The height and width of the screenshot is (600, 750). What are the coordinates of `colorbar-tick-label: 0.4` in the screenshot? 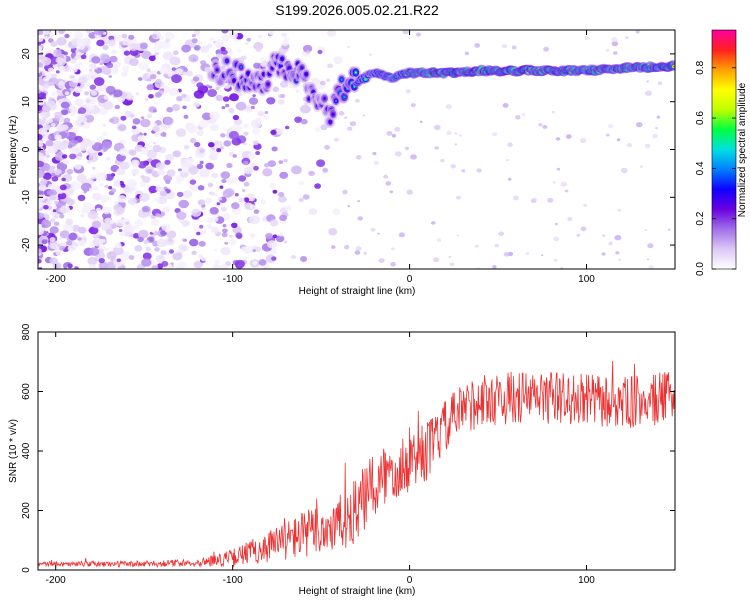 It's located at (700, 168).